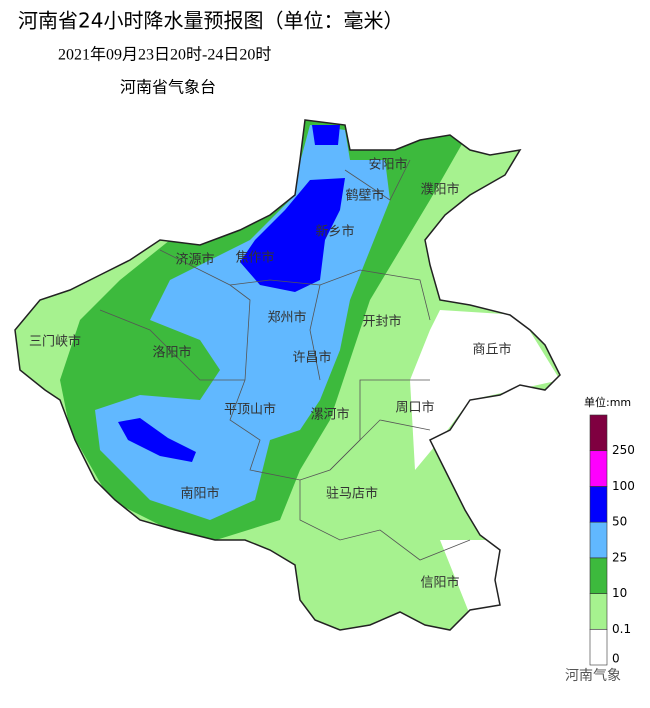 This screenshot has height=708, width=650. What do you see at coordinates (387, 165) in the screenshot?
I see `city-label: 安阳市` at bounding box center [387, 165].